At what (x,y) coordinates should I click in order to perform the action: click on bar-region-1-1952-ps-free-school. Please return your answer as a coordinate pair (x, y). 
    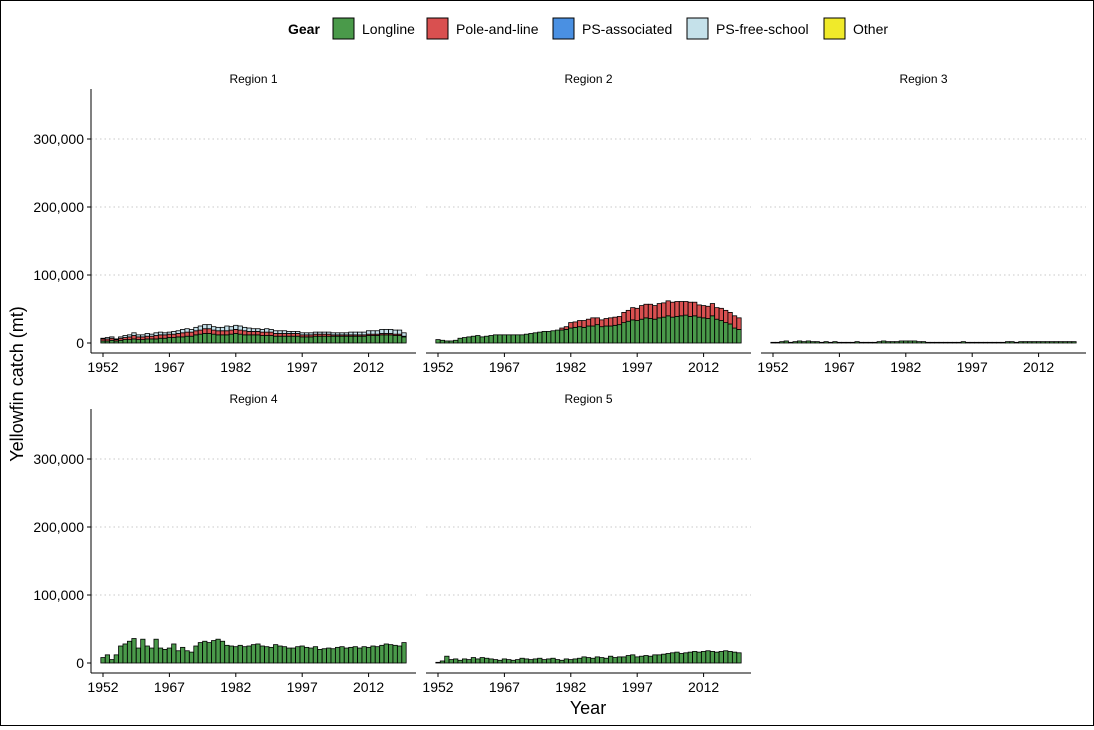
    Looking at the image, I should click on (103, 338).